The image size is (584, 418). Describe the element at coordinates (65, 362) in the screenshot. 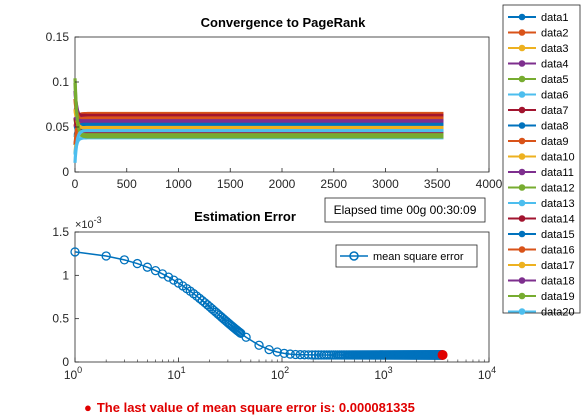

I see `y-tick-label: 0` at that location.